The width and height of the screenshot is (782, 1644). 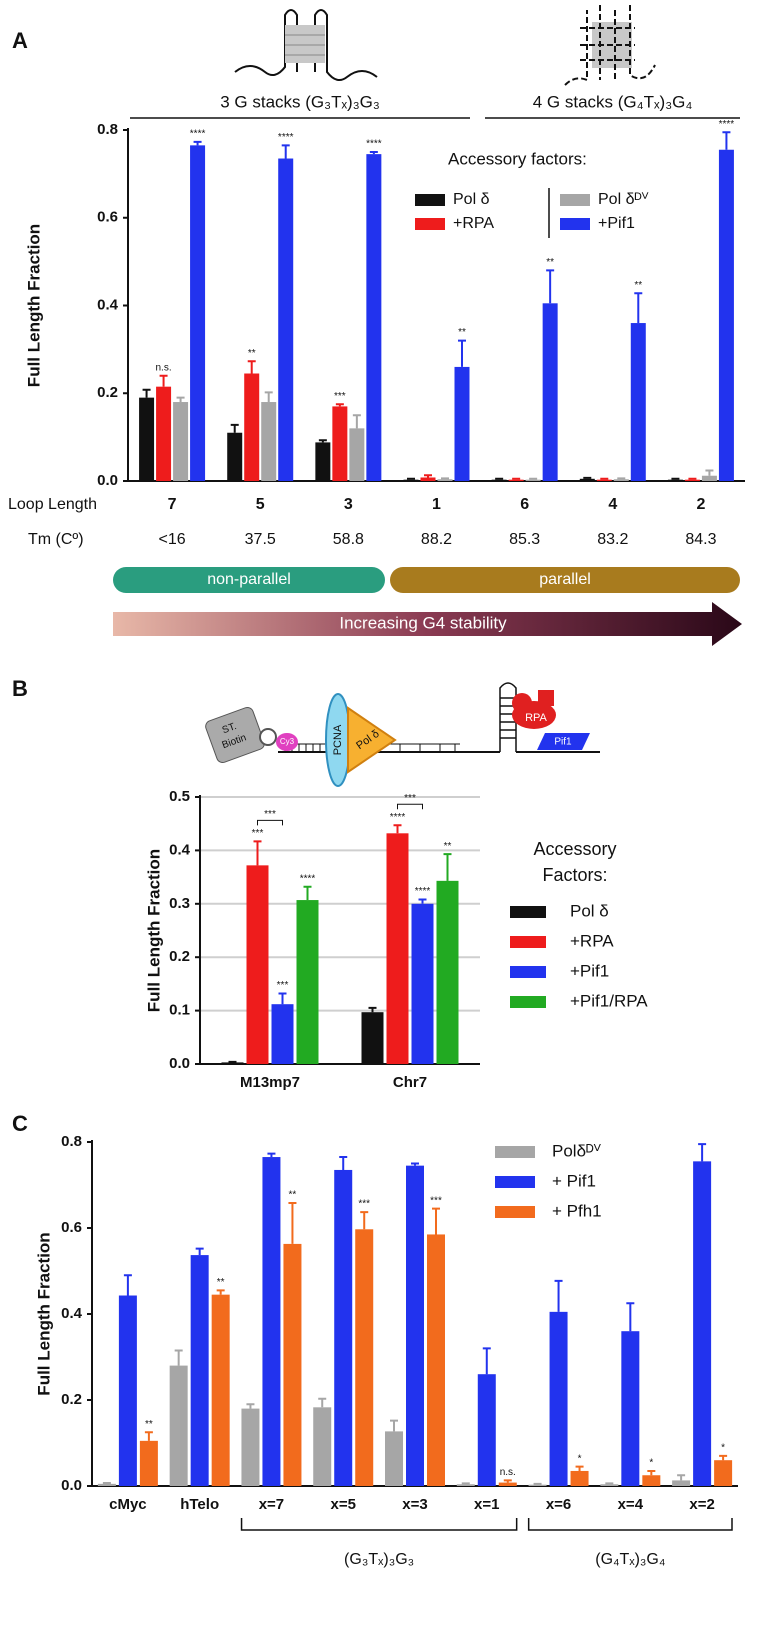 What do you see at coordinates (524, 504) in the screenshot?
I see `x-tick-label: 6` at bounding box center [524, 504].